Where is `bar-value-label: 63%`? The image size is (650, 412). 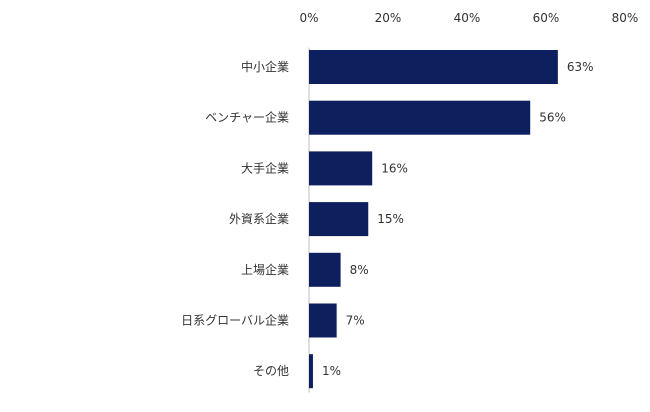 bar-value-label: 63% is located at coordinates (580, 67).